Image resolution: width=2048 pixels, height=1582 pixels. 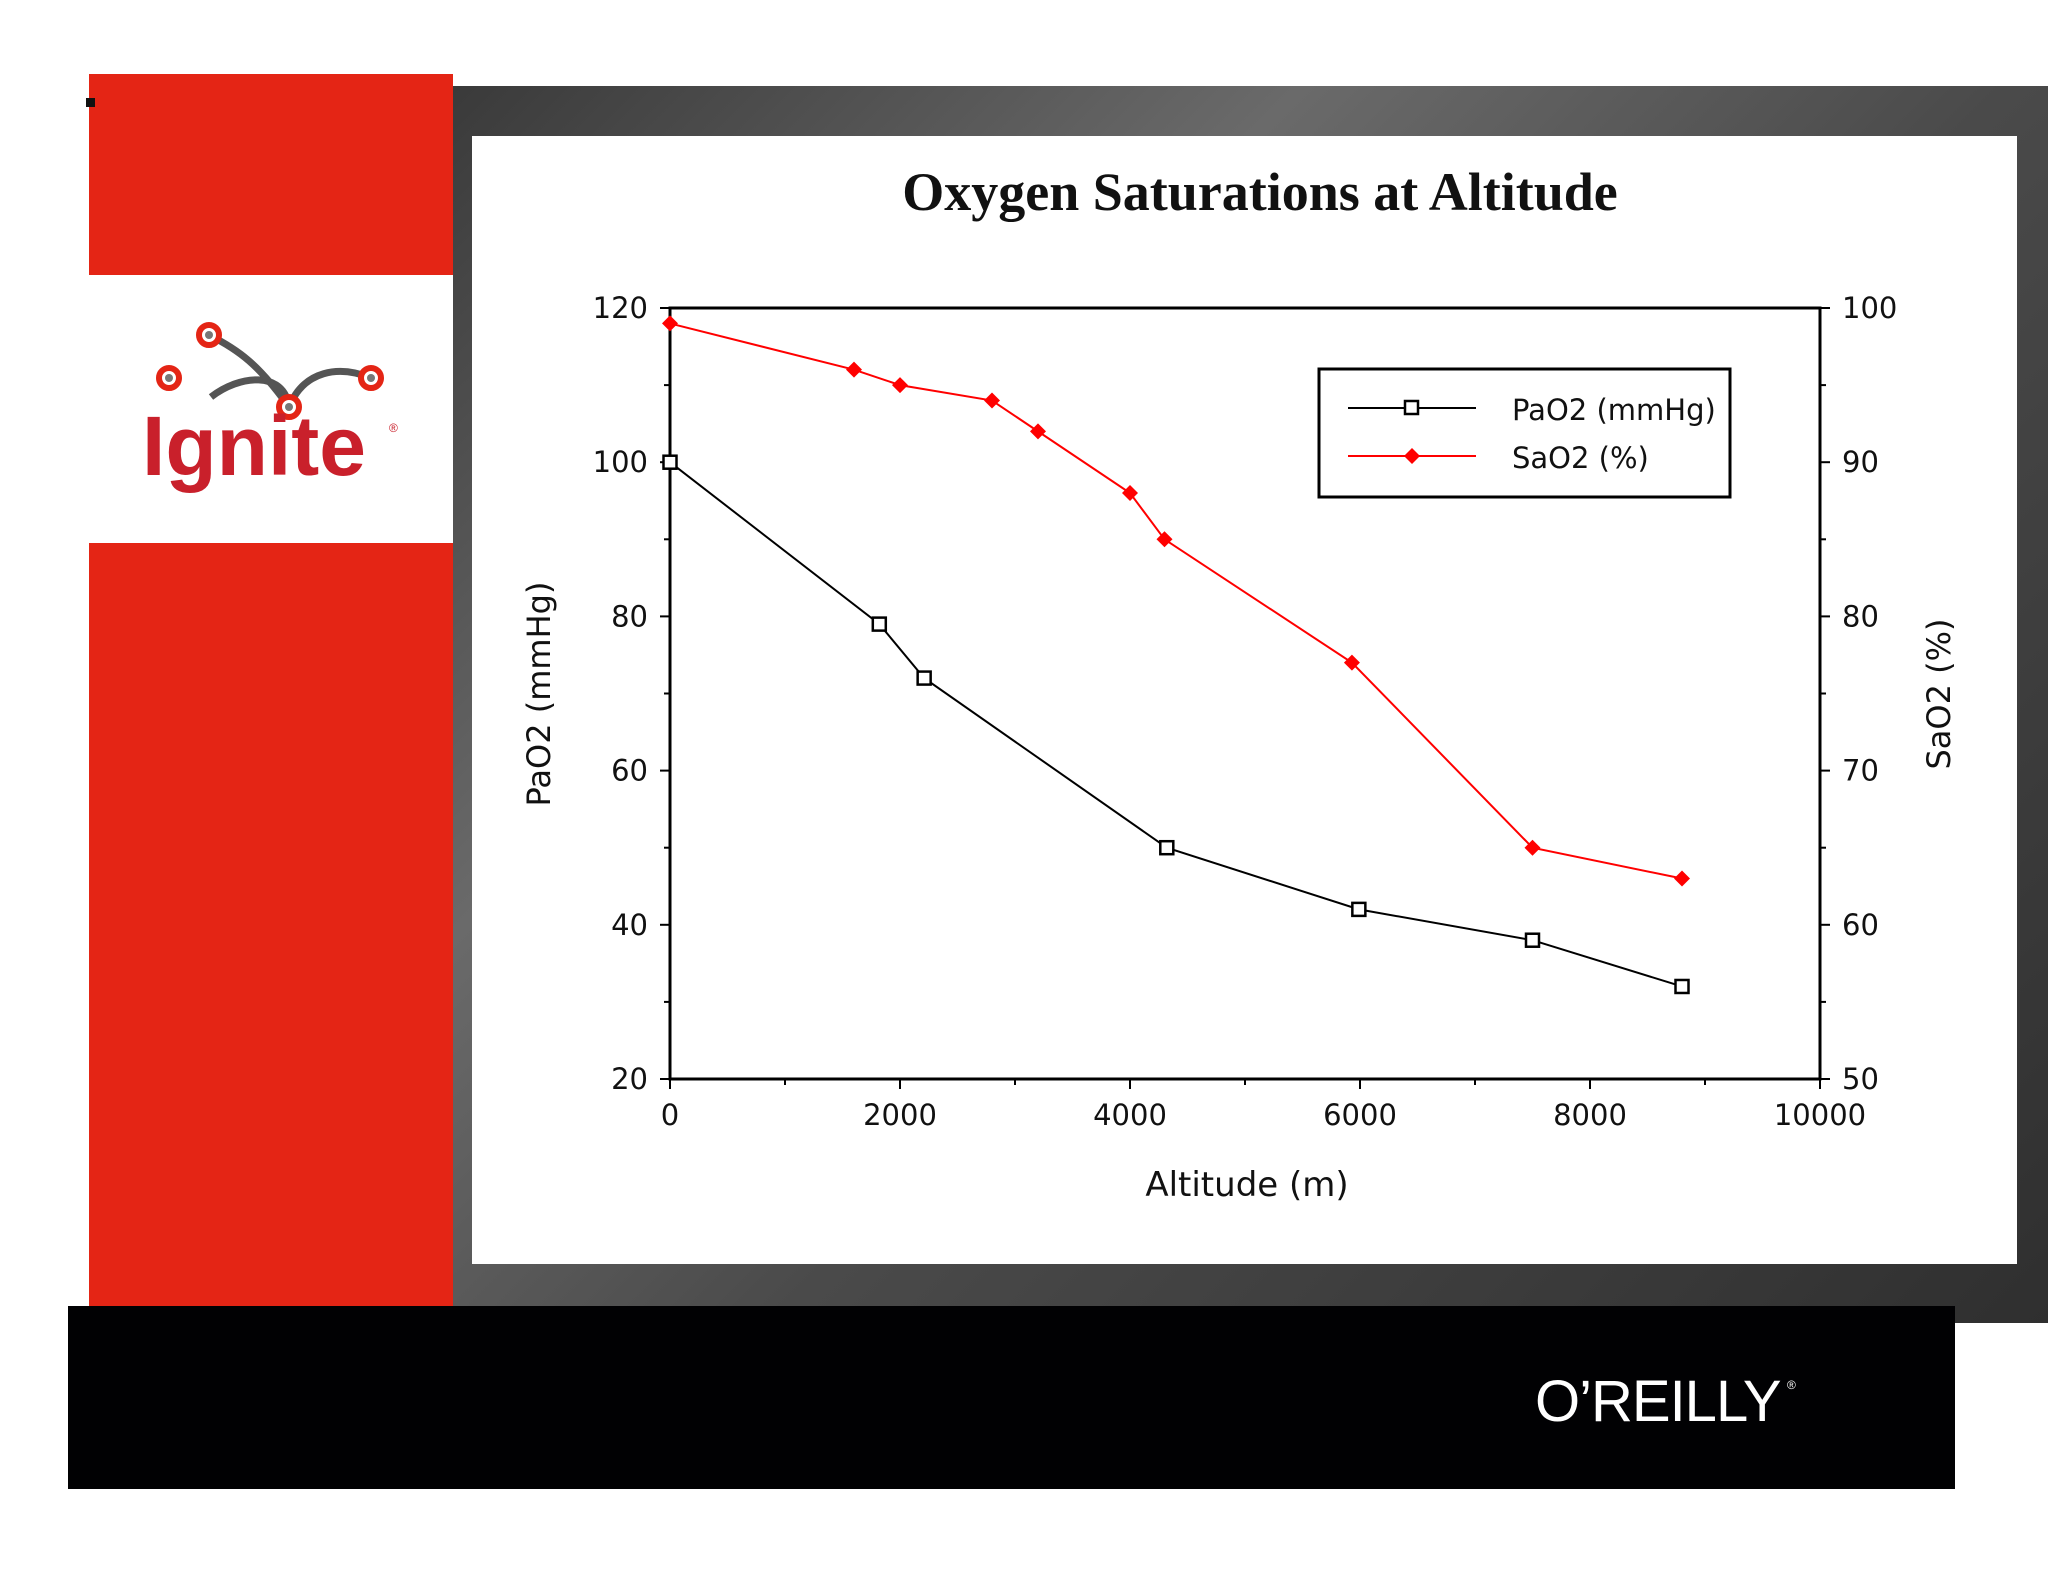 What do you see at coordinates (1260, 192) in the screenshot?
I see `chart-title: Oxygen Saturations at Altitude` at bounding box center [1260, 192].